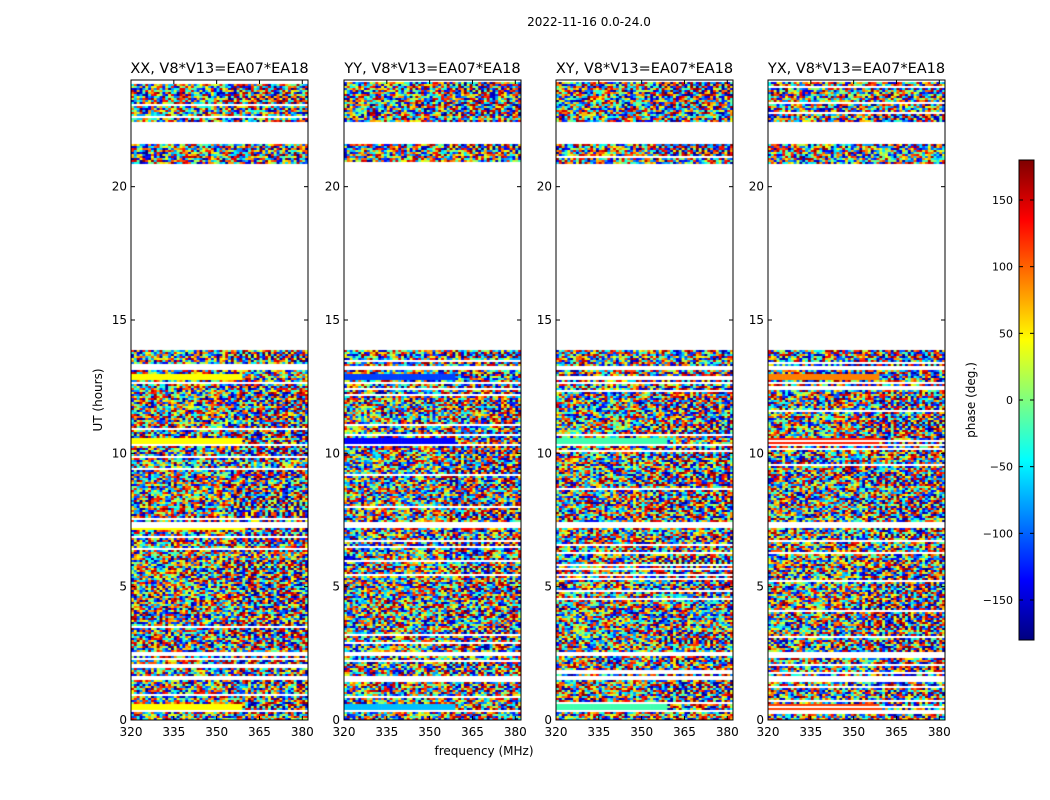  Describe the element at coordinates (98, 399) in the screenshot. I see `y-axis-label: UT (hours)` at that location.